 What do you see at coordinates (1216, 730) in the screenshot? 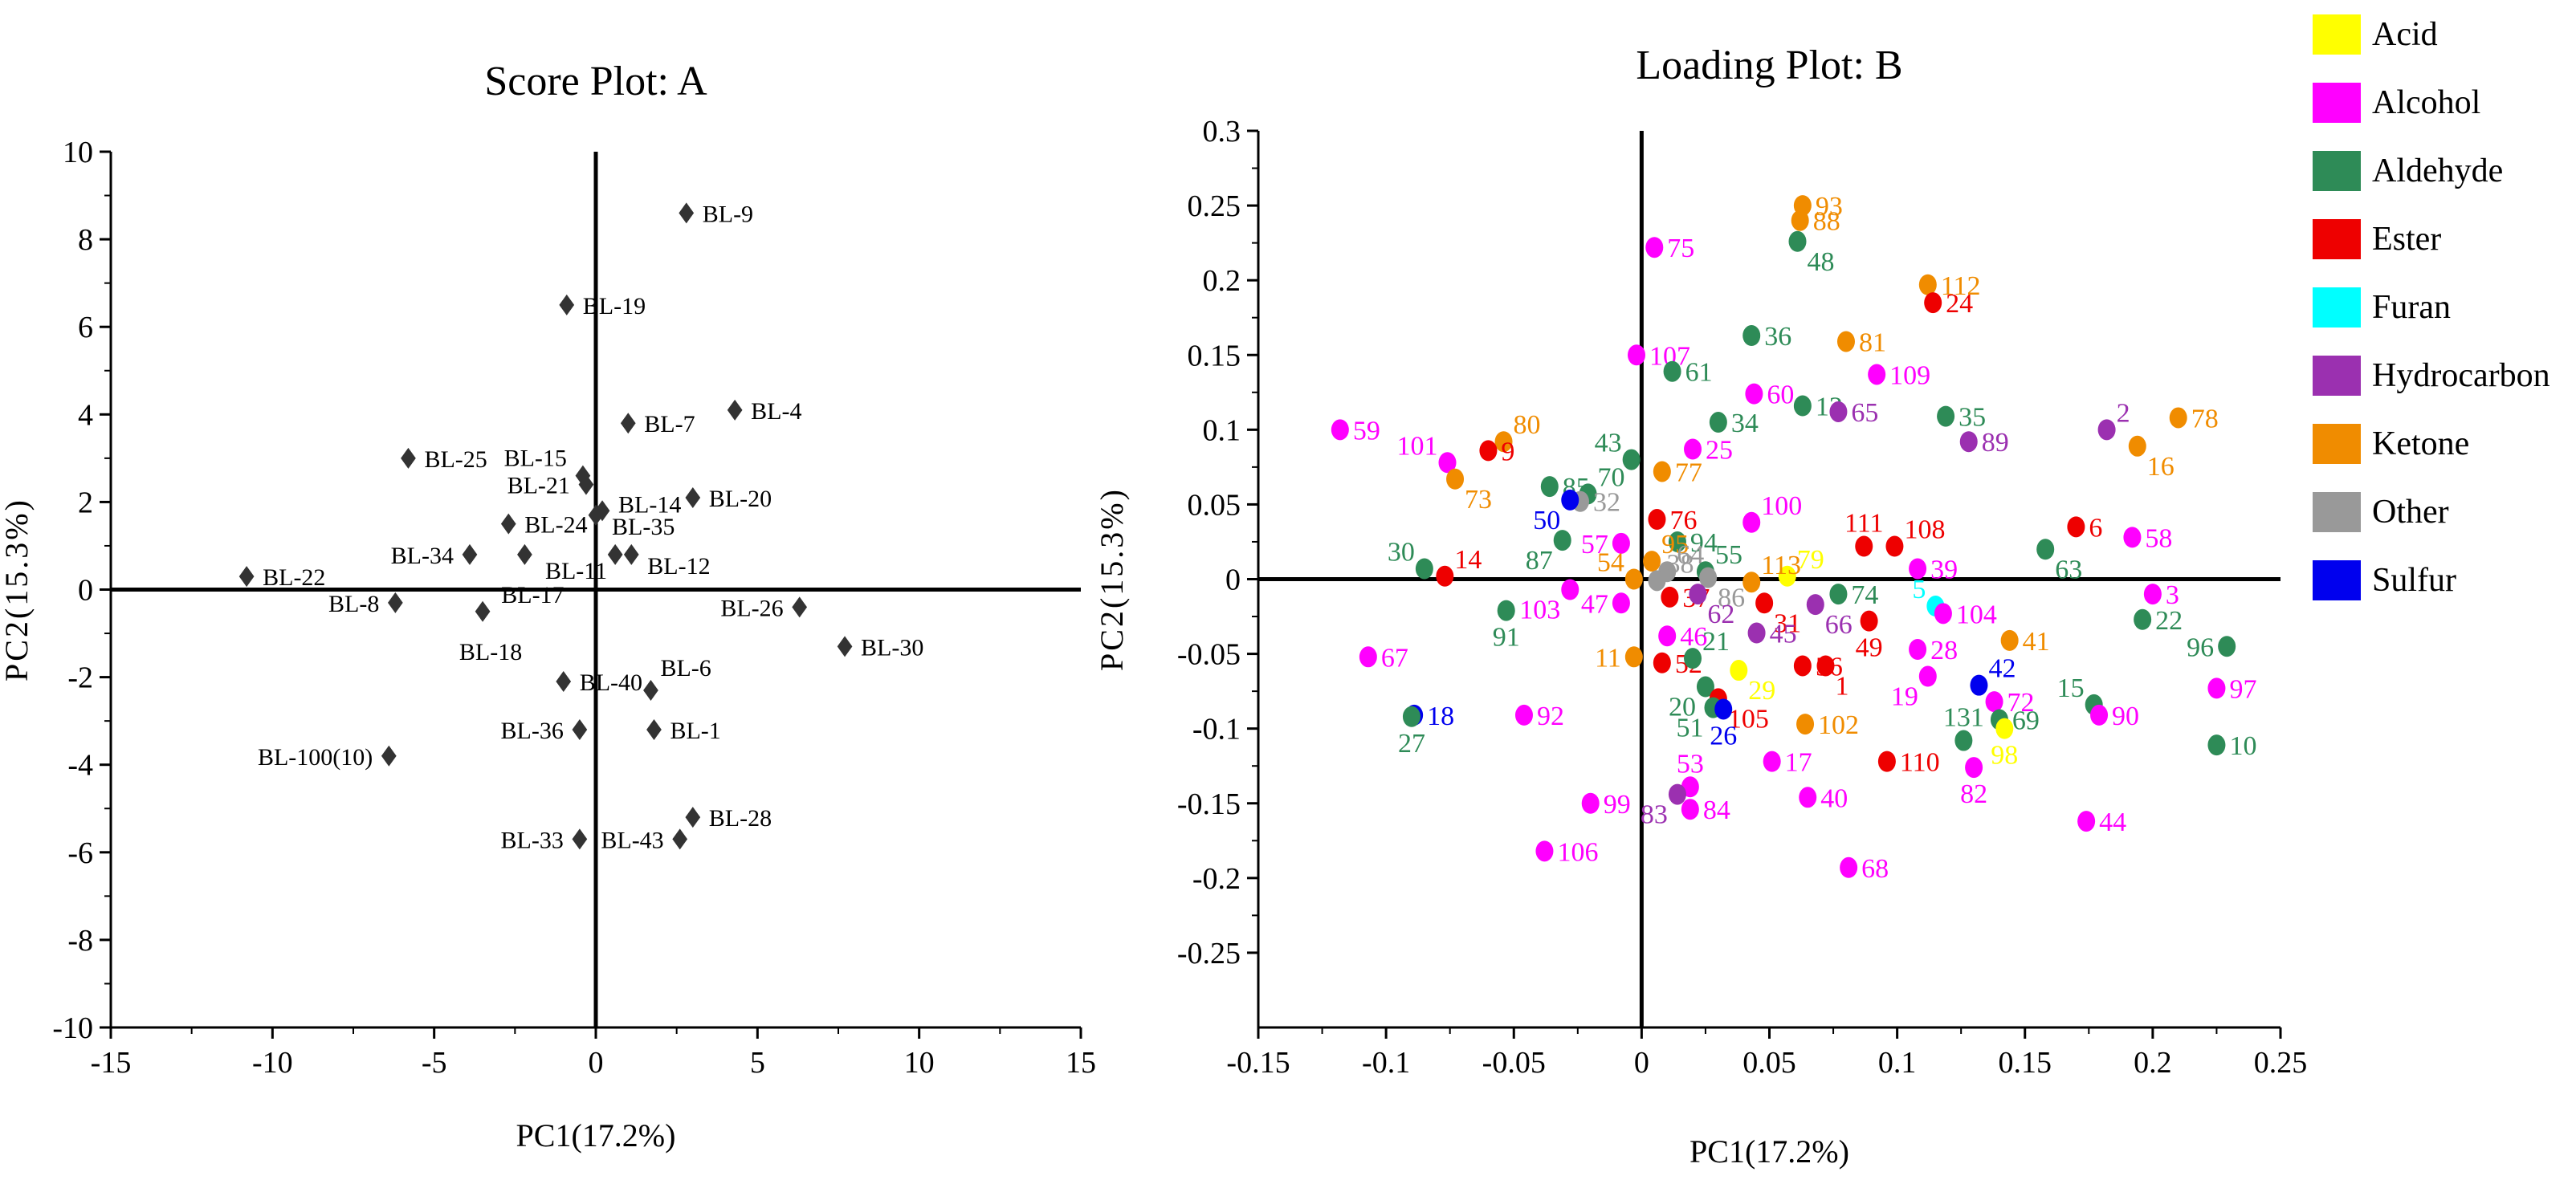
I see `y-tick-label: -0.1` at bounding box center [1216, 730].